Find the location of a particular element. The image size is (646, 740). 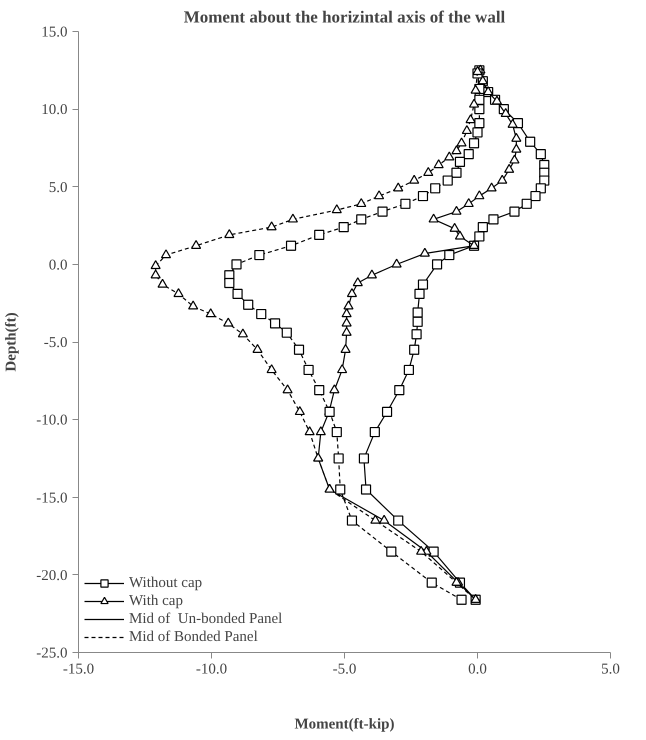

legend-label: Without cap is located at coordinates (165, 583).